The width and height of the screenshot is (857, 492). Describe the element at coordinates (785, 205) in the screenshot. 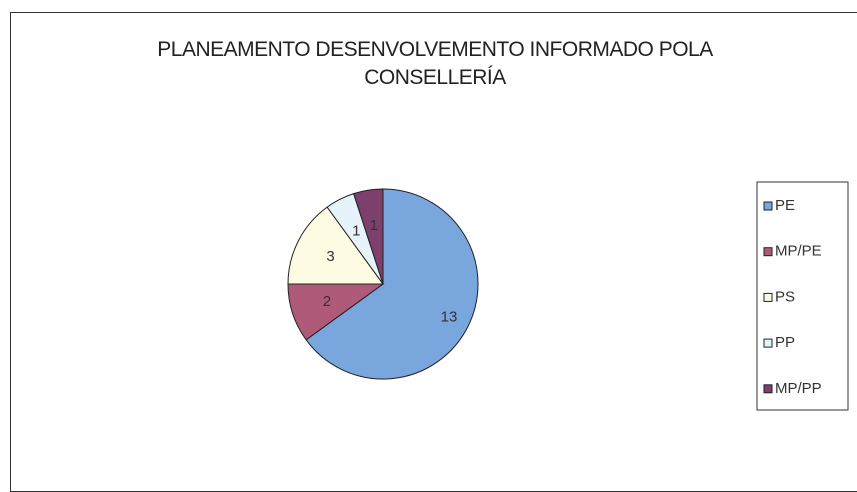

I see `legend-label: PE` at that location.